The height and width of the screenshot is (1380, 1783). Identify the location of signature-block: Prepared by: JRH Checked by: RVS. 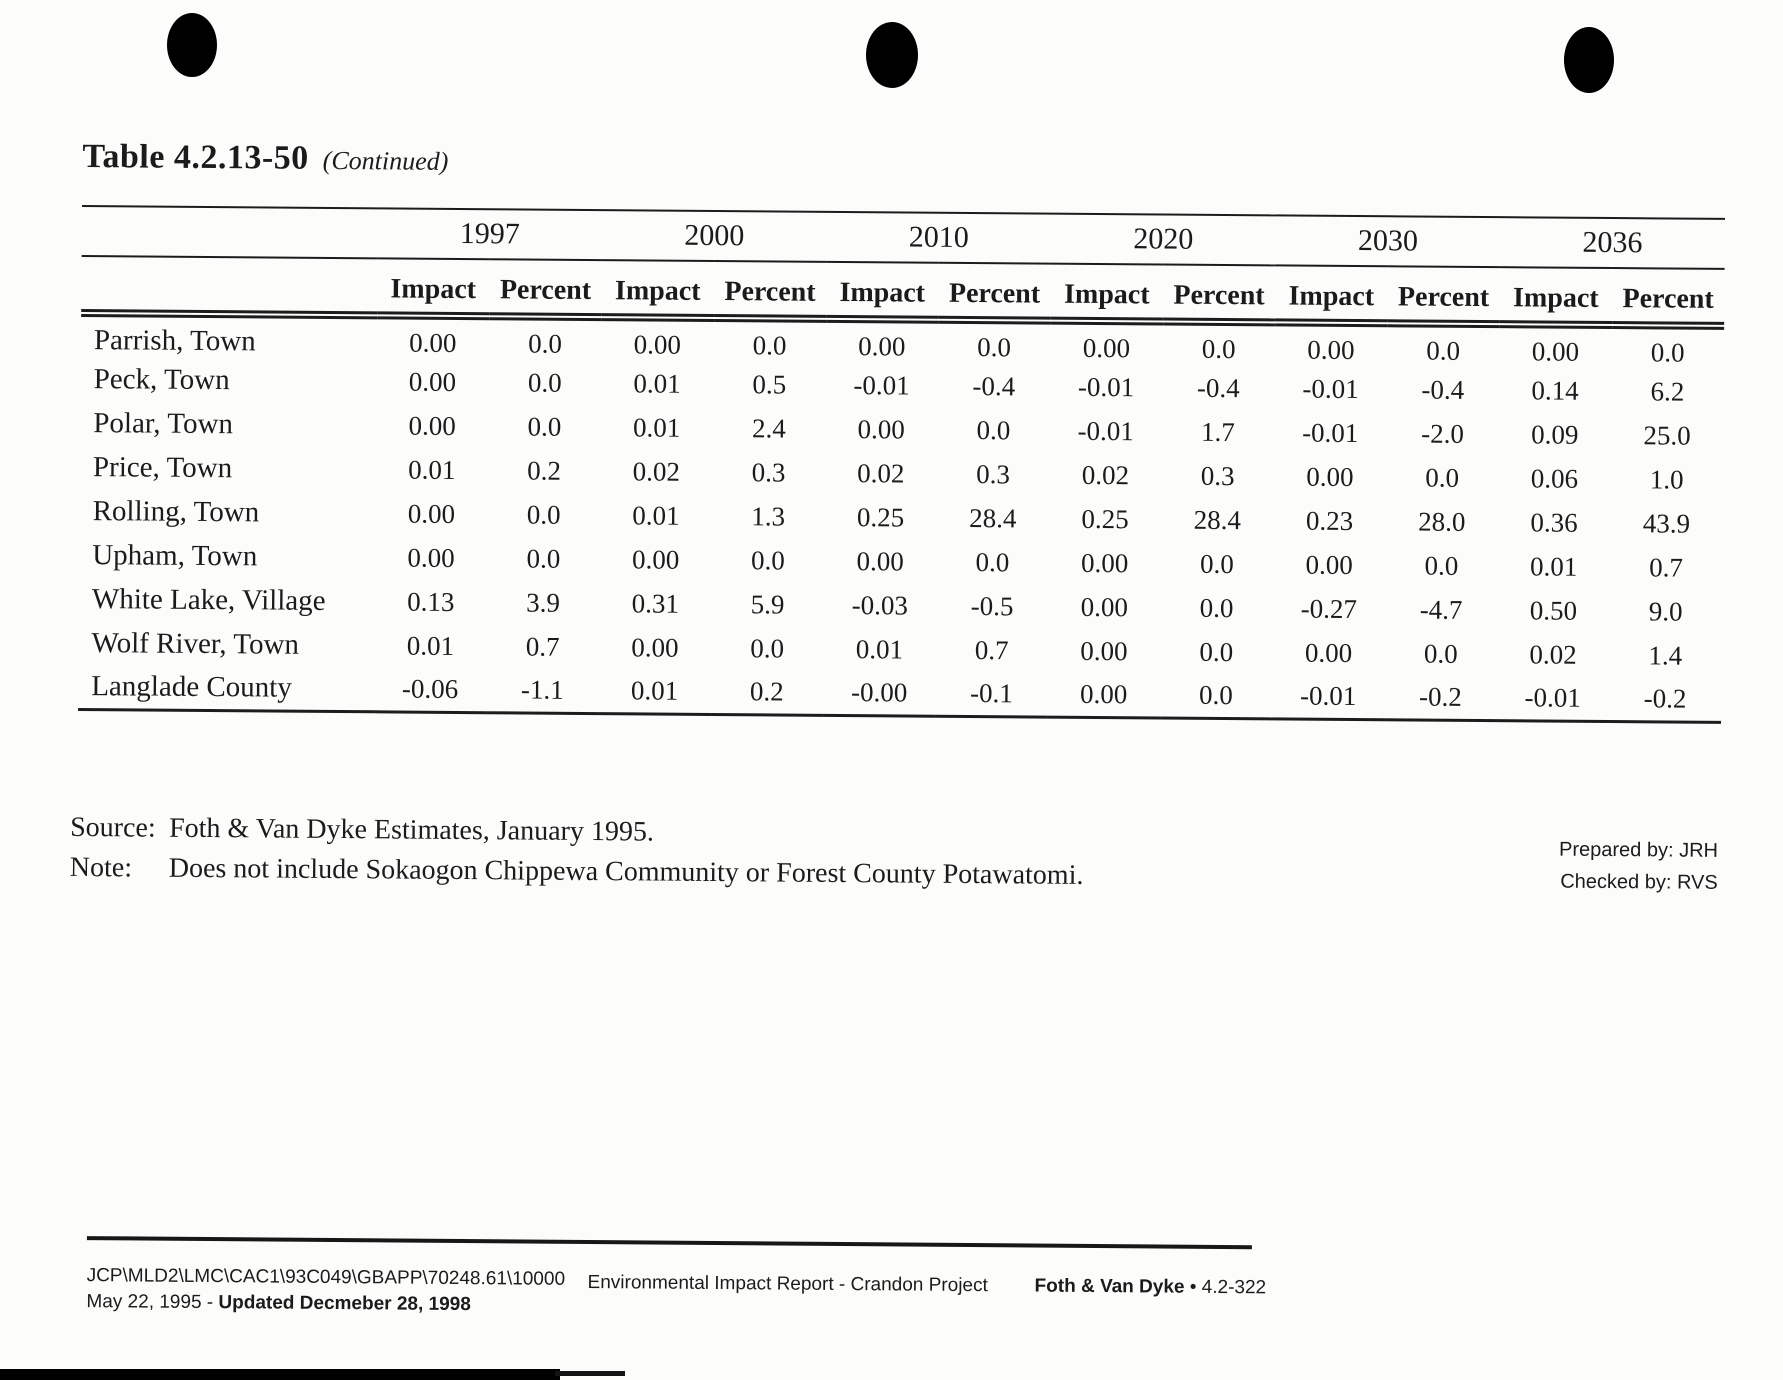
(1638, 866).